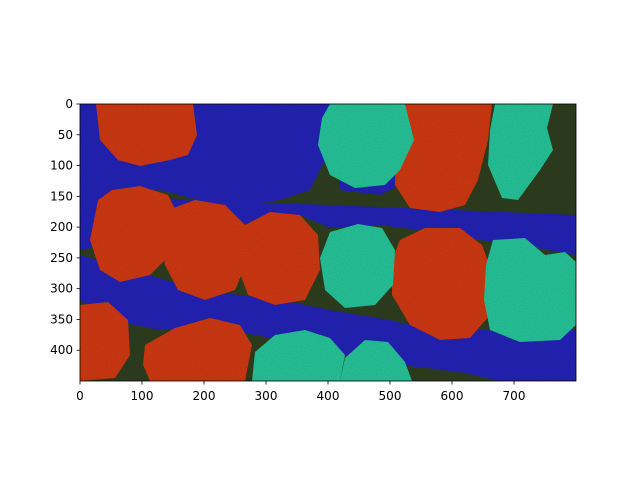 The height and width of the screenshot is (480, 640). Describe the element at coordinates (61, 350) in the screenshot. I see `y-tick-label: 400` at that location.